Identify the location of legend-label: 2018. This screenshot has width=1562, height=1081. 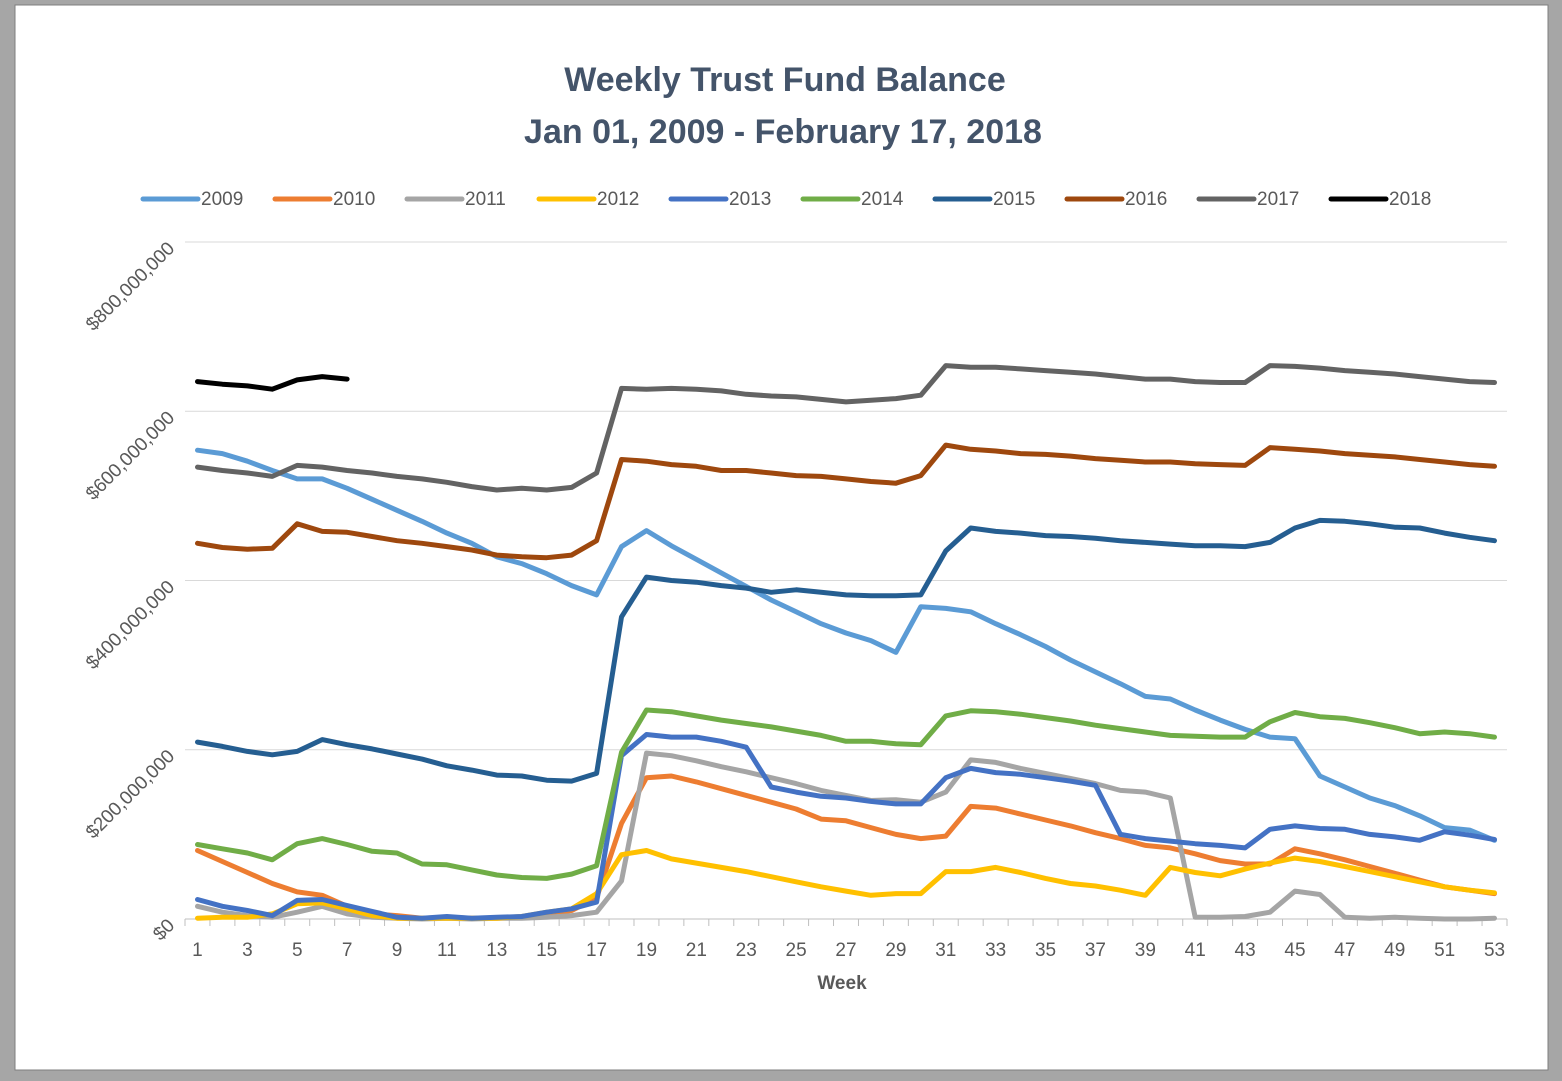
(1410, 199).